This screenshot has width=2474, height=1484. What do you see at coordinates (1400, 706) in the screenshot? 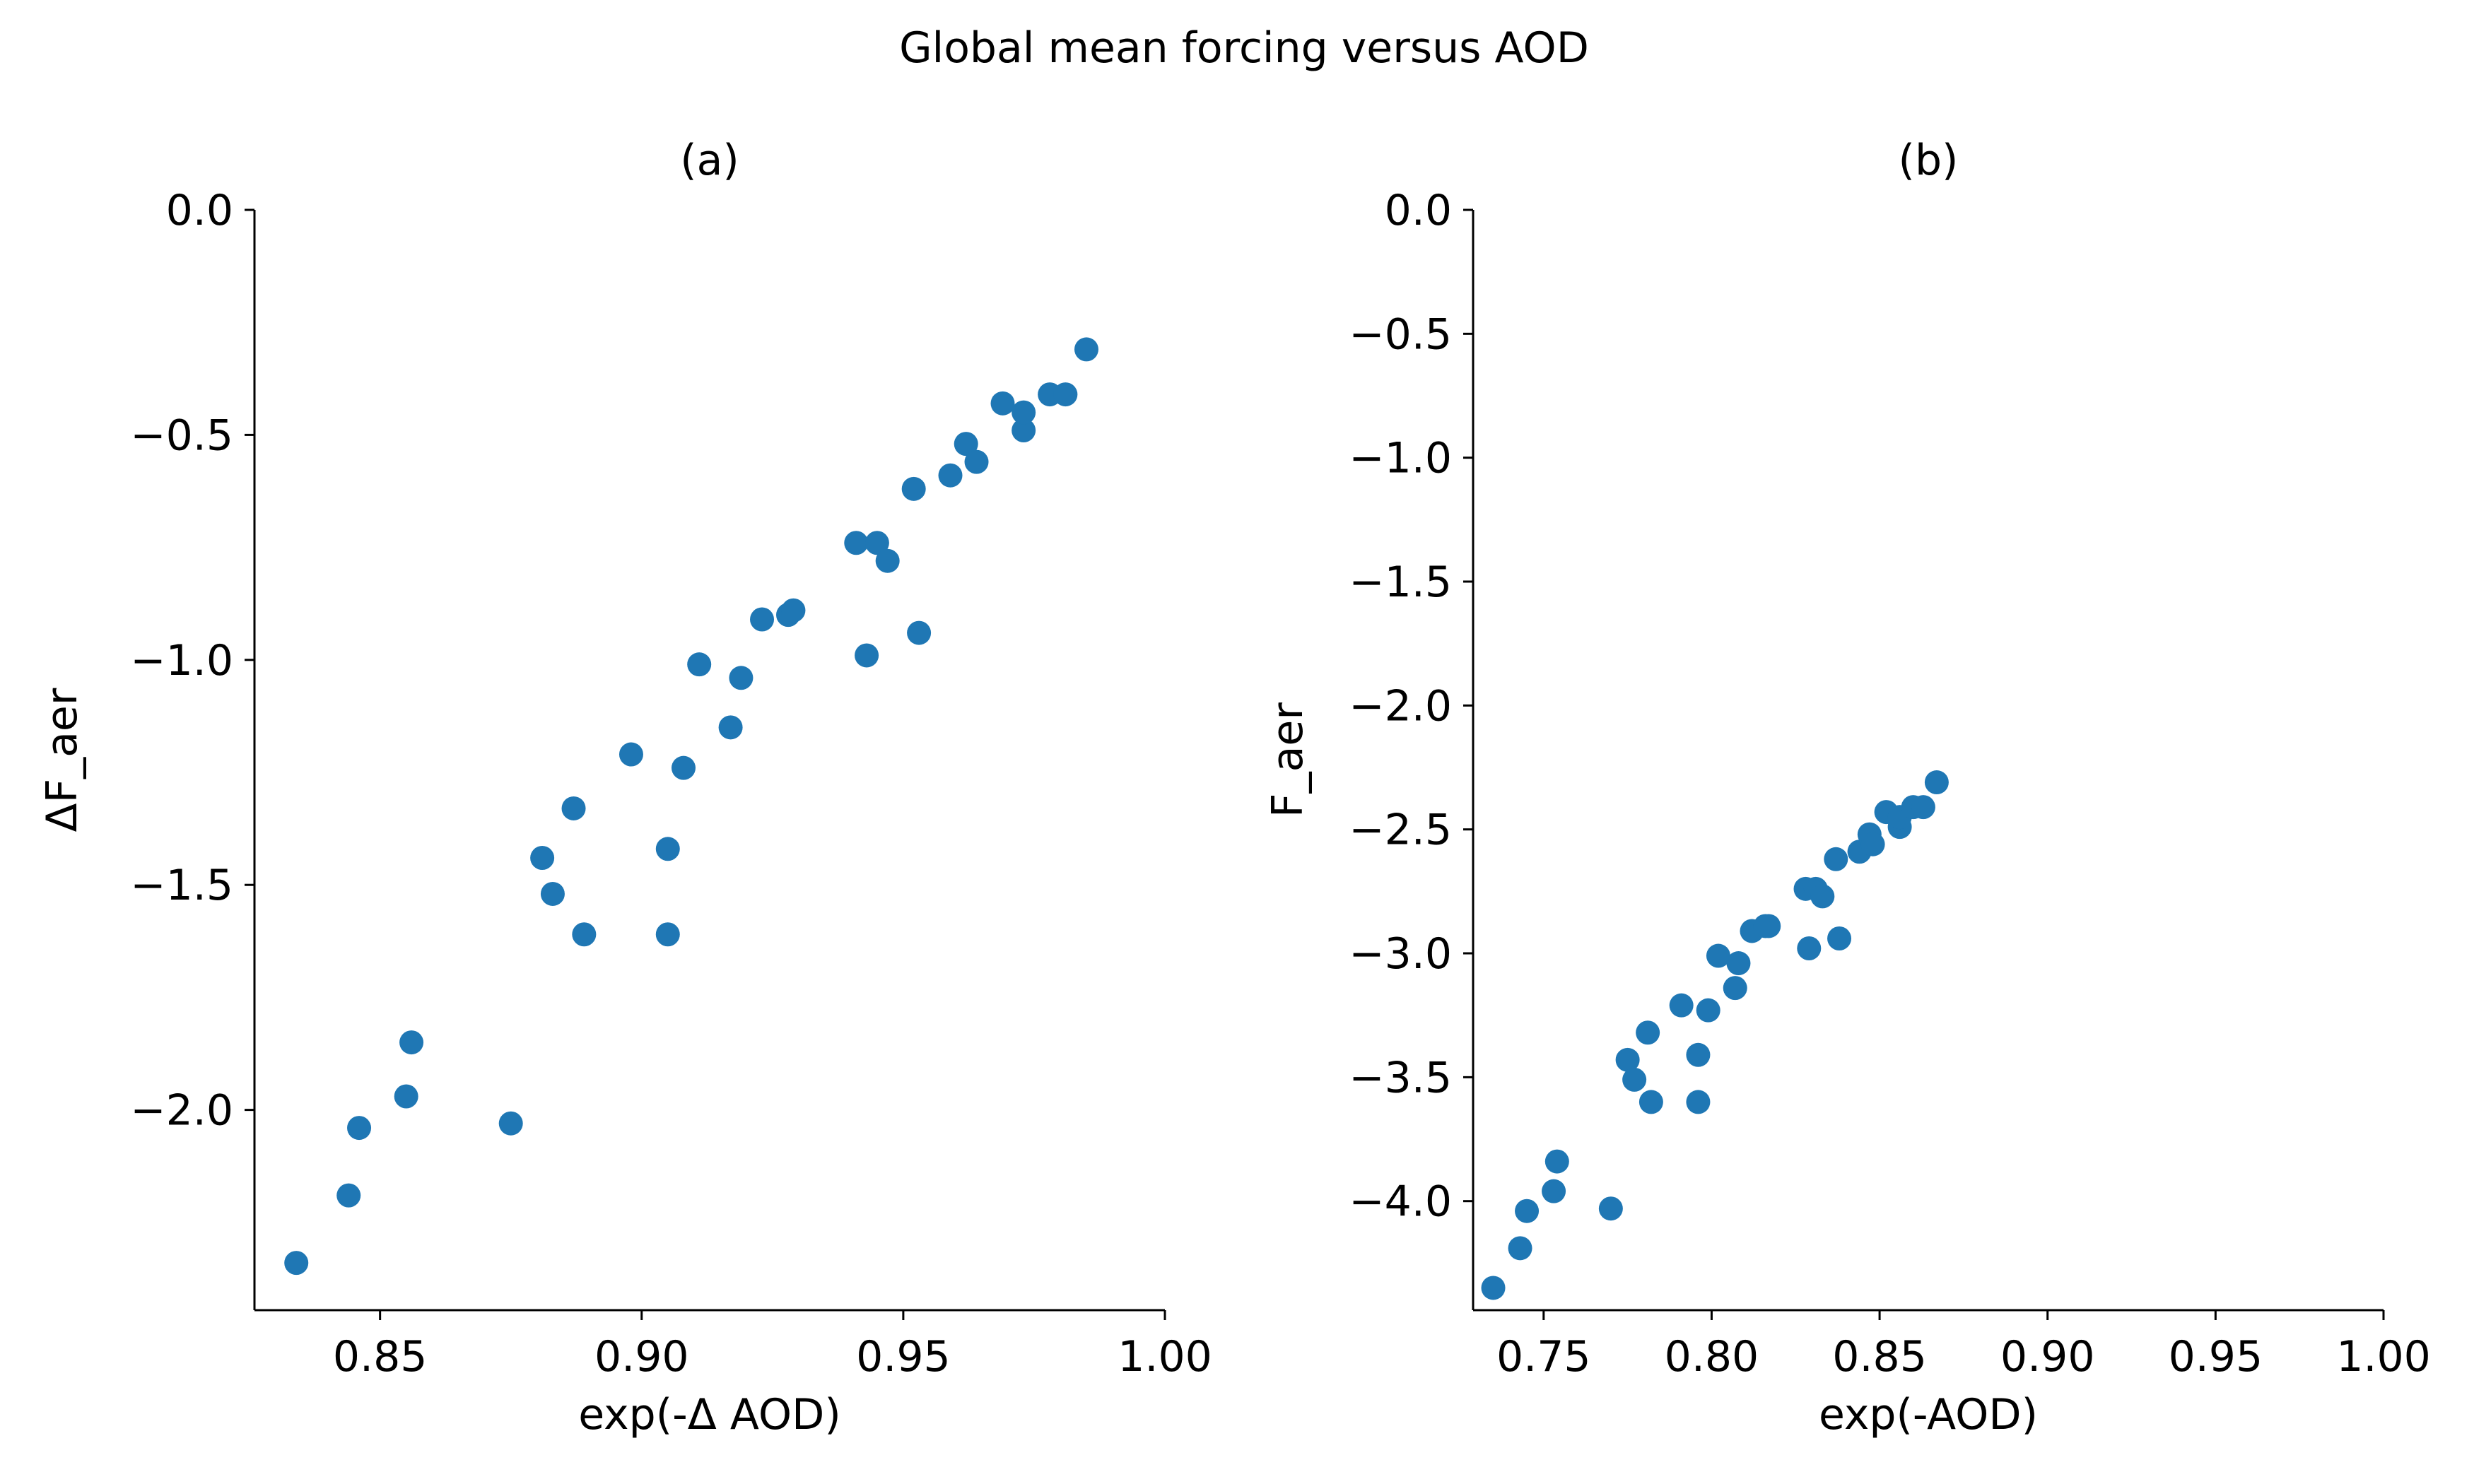
I see `y-tick-label-b: −2.0` at bounding box center [1400, 706].